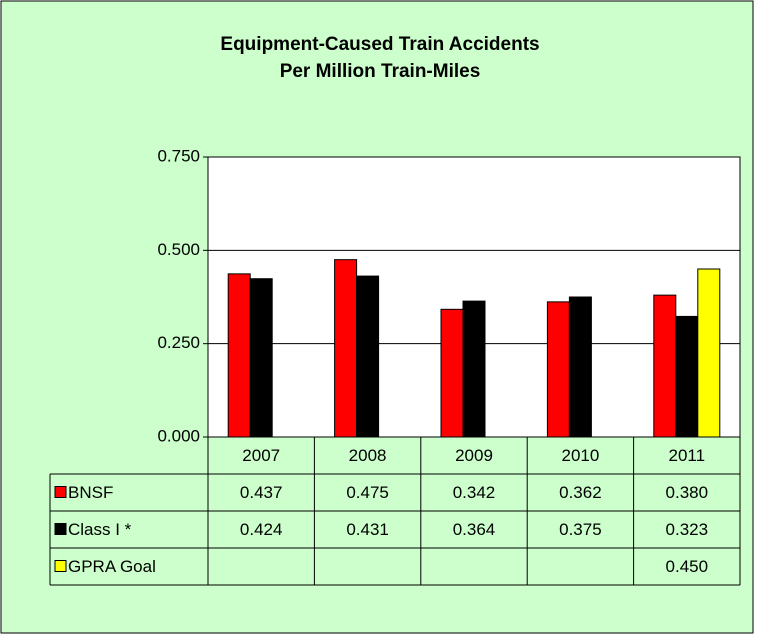 This screenshot has height=640, width=761. Describe the element at coordinates (178, 435) in the screenshot. I see `y-tick-label: 0.000` at that location.